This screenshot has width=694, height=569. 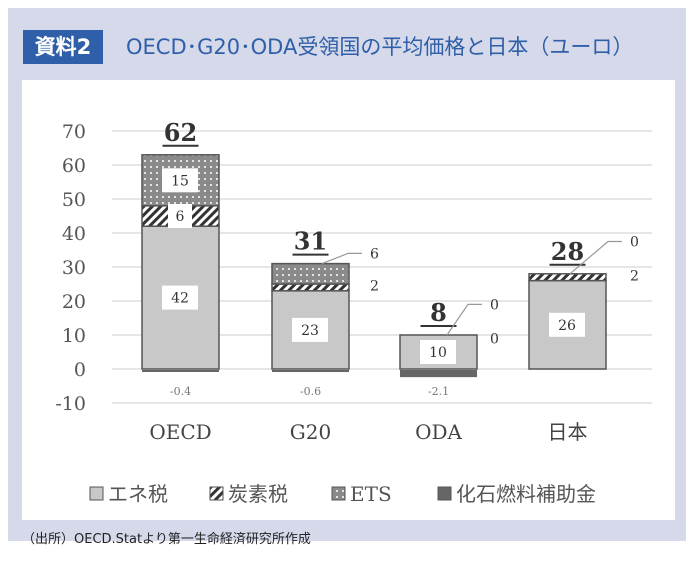 What do you see at coordinates (380, 47) in the screenshot?
I see `figure-title: OECD･G20･ODA受領国の平均価格と日本（ユーロ）` at bounding box center [380, 47].